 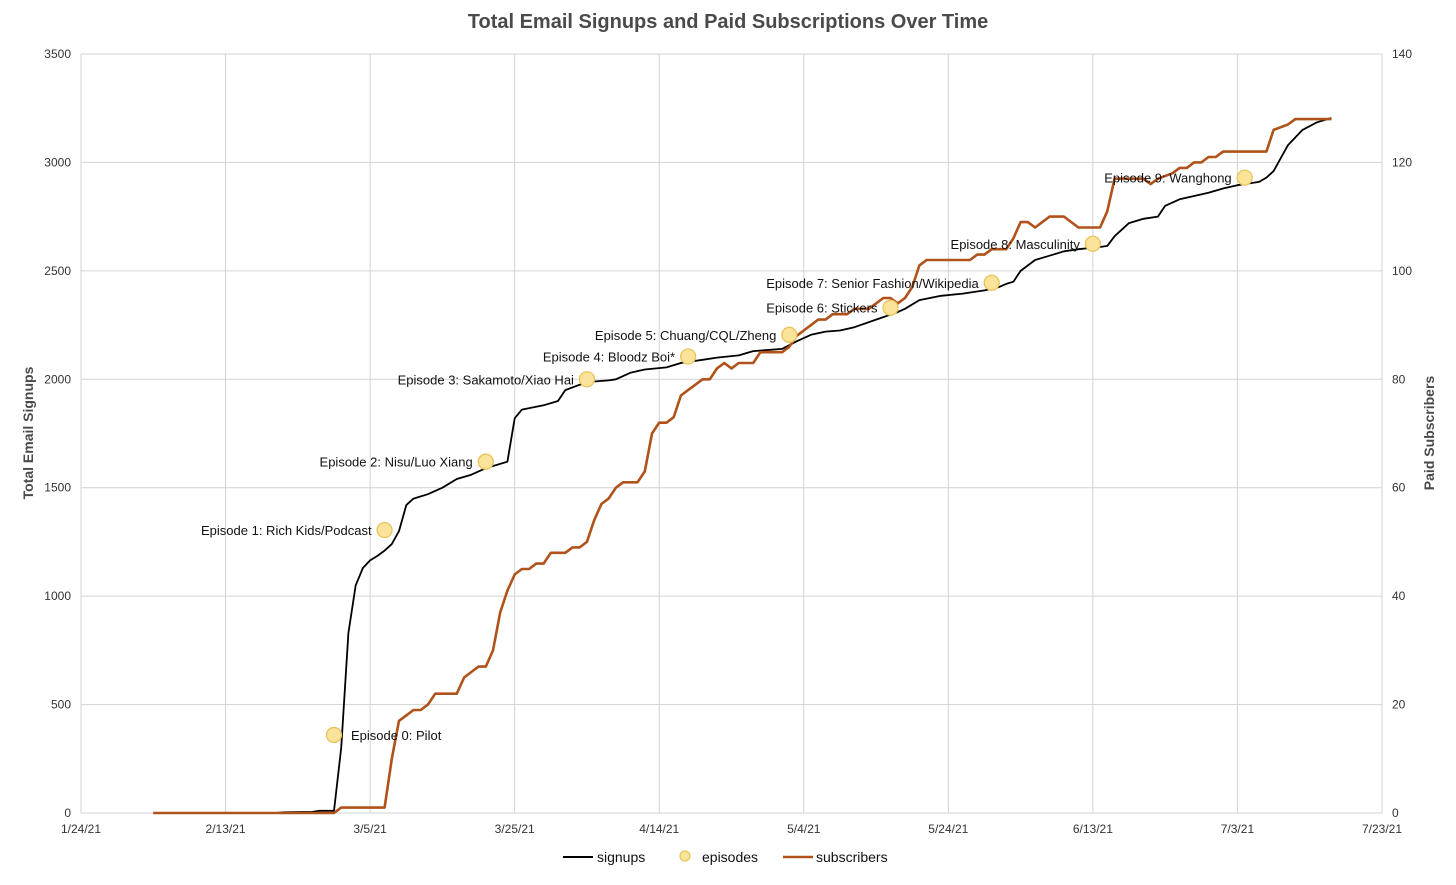 I want to click on y-left-tick-label: 500, so click(x=61, y=705).